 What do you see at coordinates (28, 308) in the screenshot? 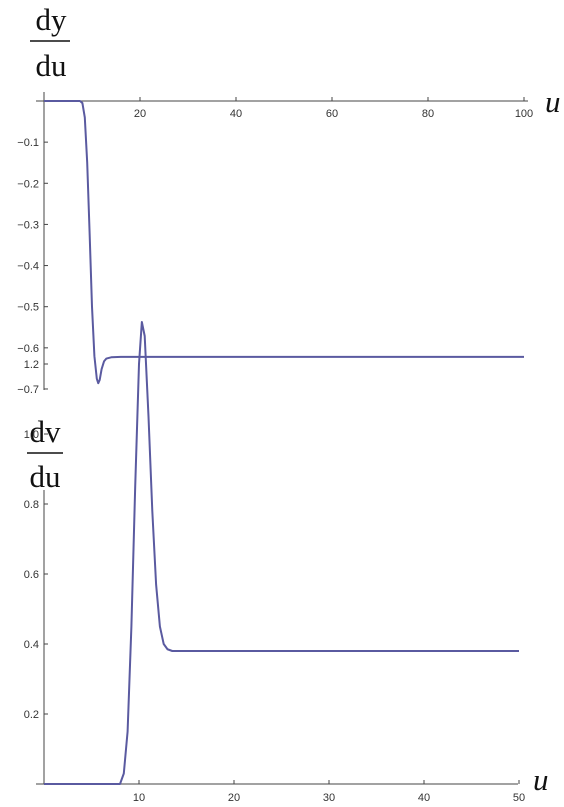
I see `y-tick-label: −0.5` at bounding box center [28, 308].